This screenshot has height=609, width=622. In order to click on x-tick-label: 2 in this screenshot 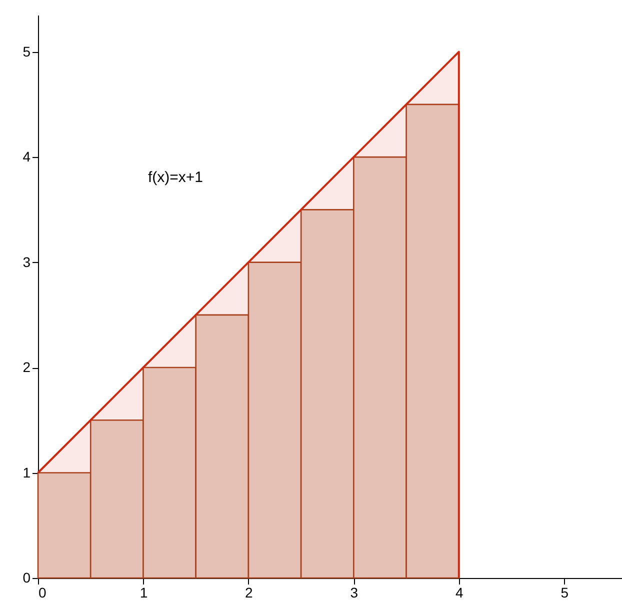, I will do `click(249, 592)`.